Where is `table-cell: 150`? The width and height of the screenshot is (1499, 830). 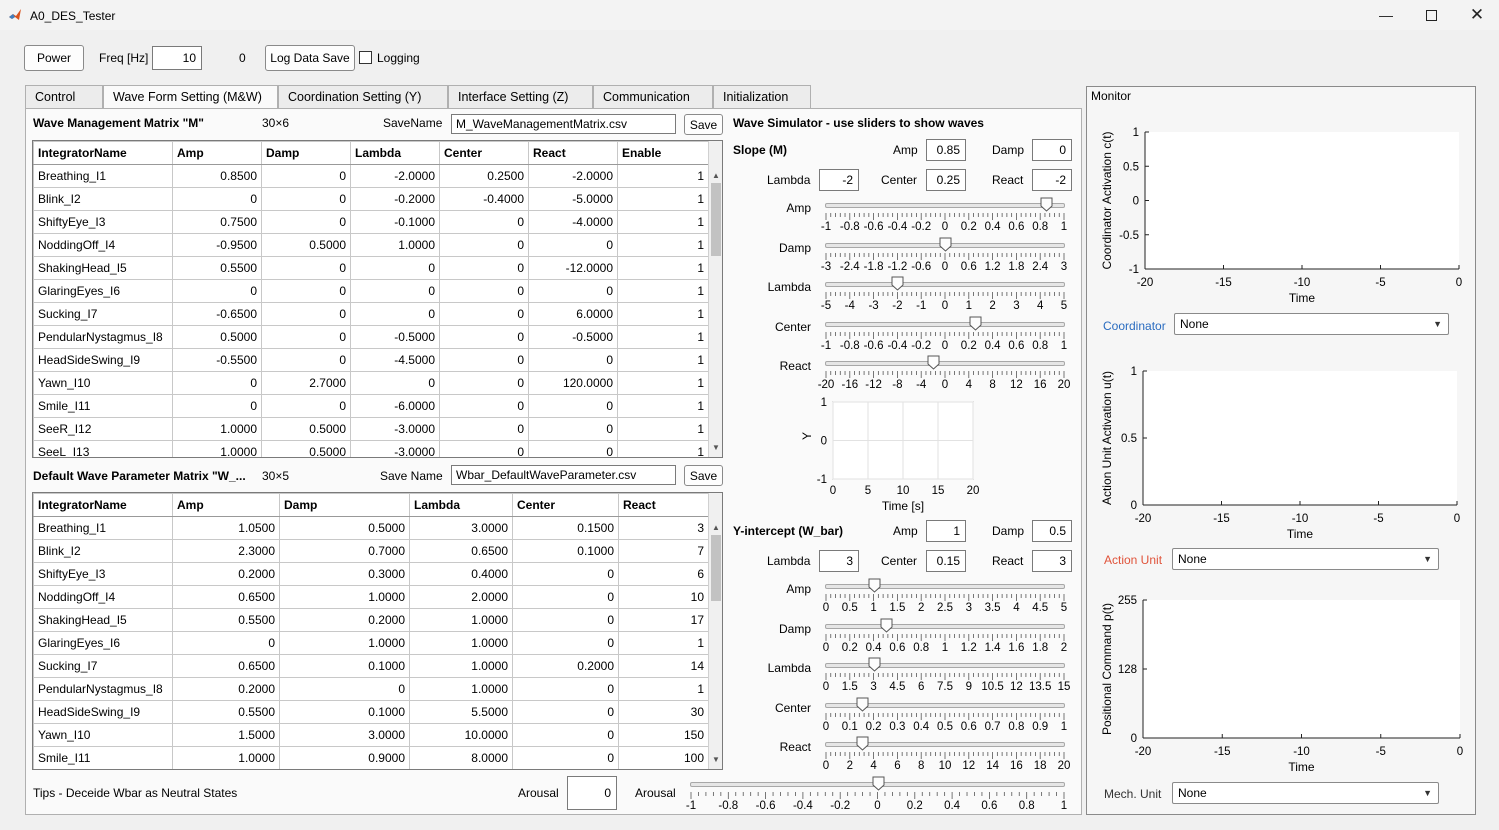
table-cell: 150 is located at coordinates (663, 735).